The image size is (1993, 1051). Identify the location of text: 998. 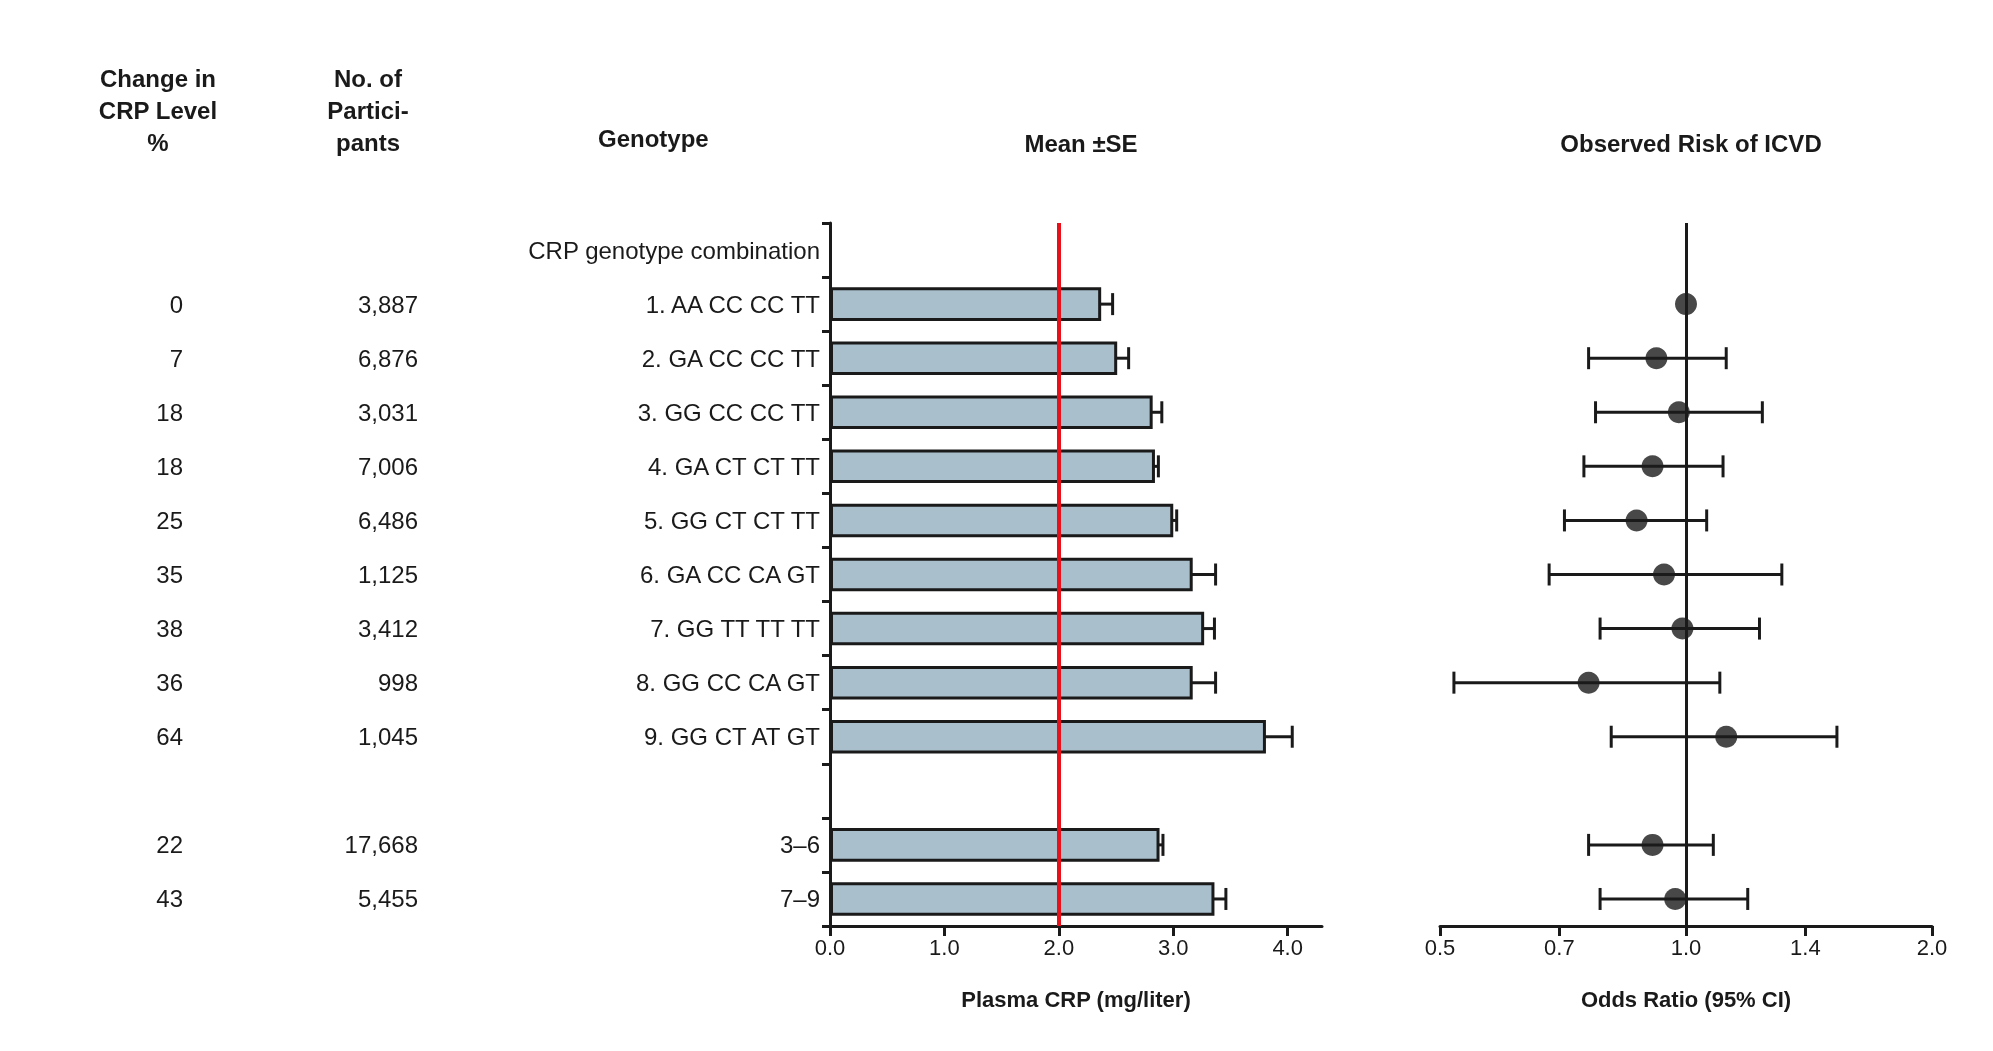
(397, 683).